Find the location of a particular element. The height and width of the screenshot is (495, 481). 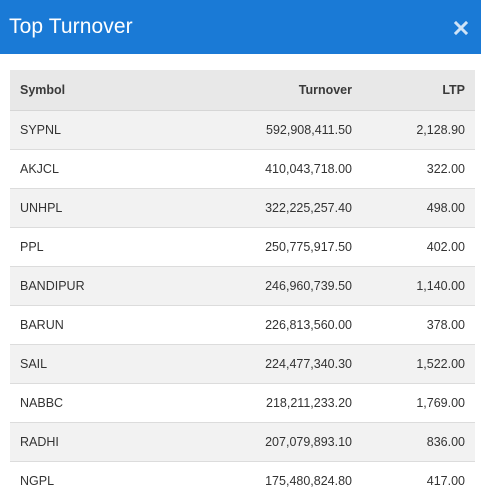

table-row: NGPL 175,480,824.80 417.00 is located at coordinates (242, 478).